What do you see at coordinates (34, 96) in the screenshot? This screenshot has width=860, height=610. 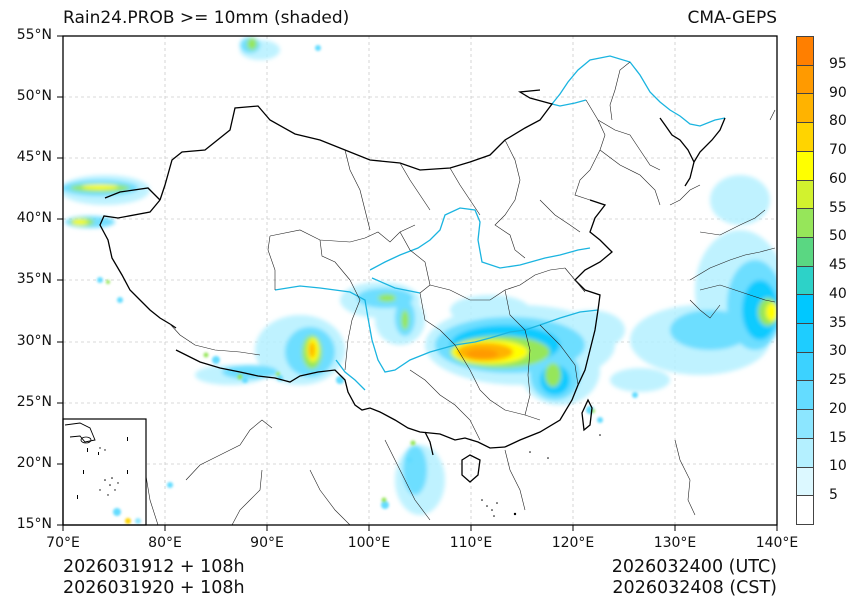 I see `lat-label: 50°N` at bounding box center [34, 96].